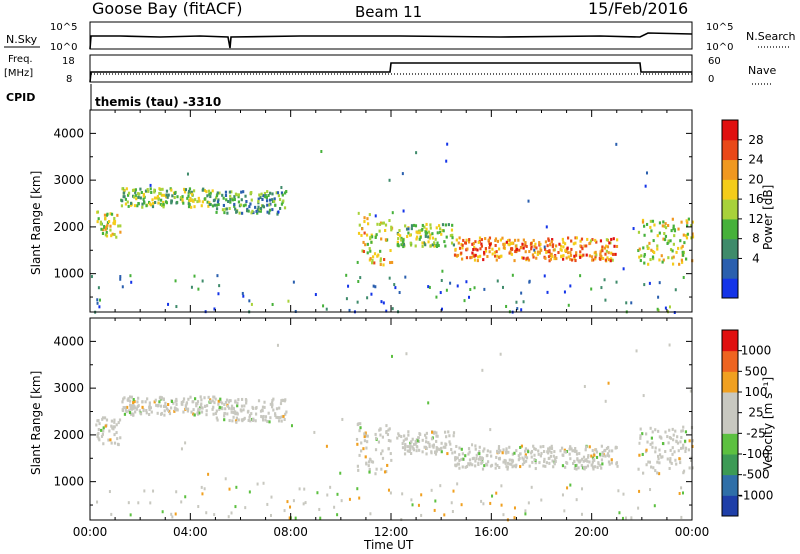 This screenshot has height=554, width=800. What do you see at coordinates (768, 217) in the screenshot?
I see `power-cbar-label: Power [dB]` at bounding box center [768, 217].